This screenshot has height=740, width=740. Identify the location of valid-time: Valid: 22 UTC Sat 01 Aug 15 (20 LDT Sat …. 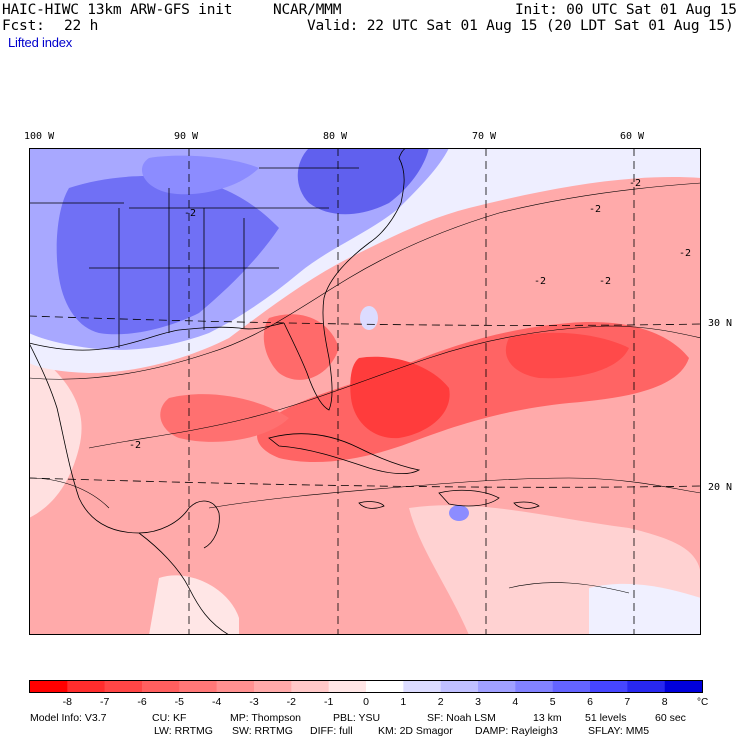
(520, 26).